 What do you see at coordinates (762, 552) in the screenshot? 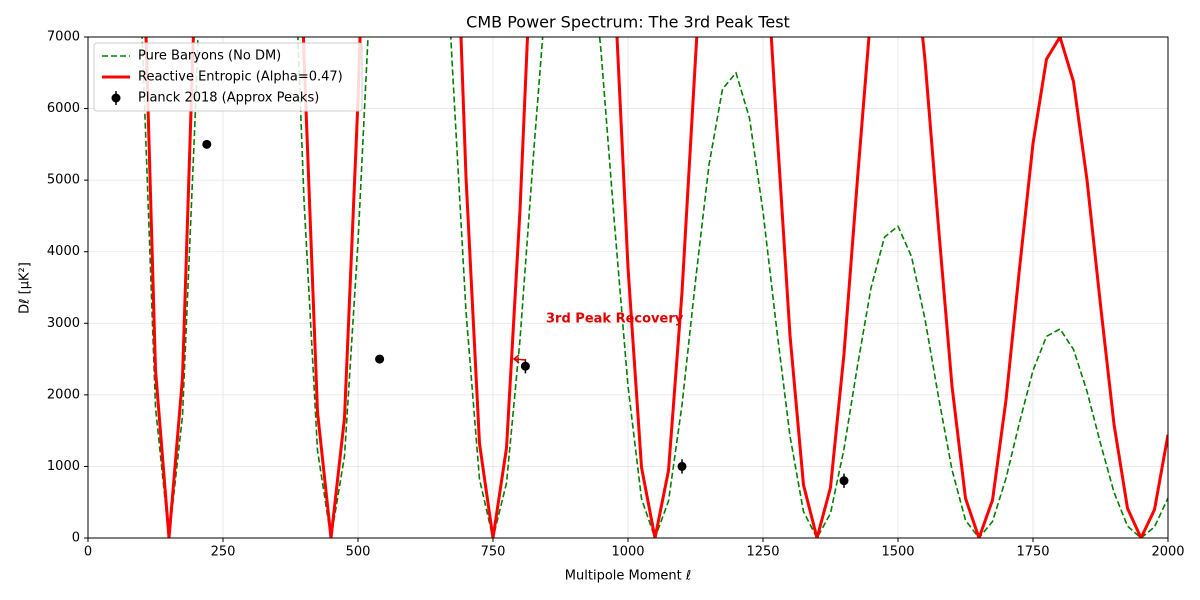
I see `x-tick-label: 1250` at bounding box center [762, 552].